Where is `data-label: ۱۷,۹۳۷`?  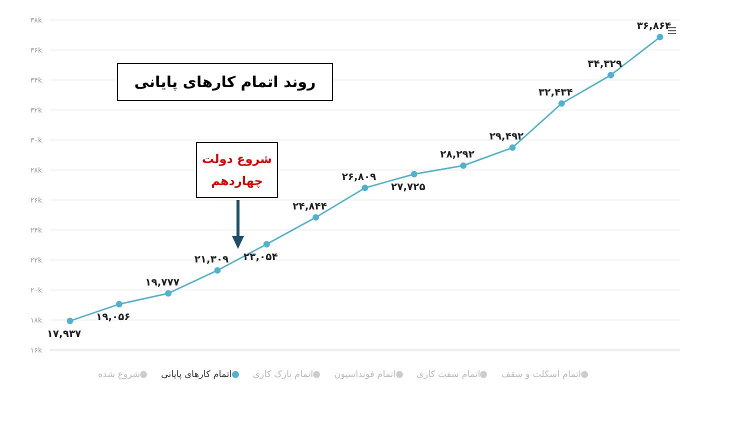 data-label: ۱۷,۹۳۷ is located at coordinates (64, 334).